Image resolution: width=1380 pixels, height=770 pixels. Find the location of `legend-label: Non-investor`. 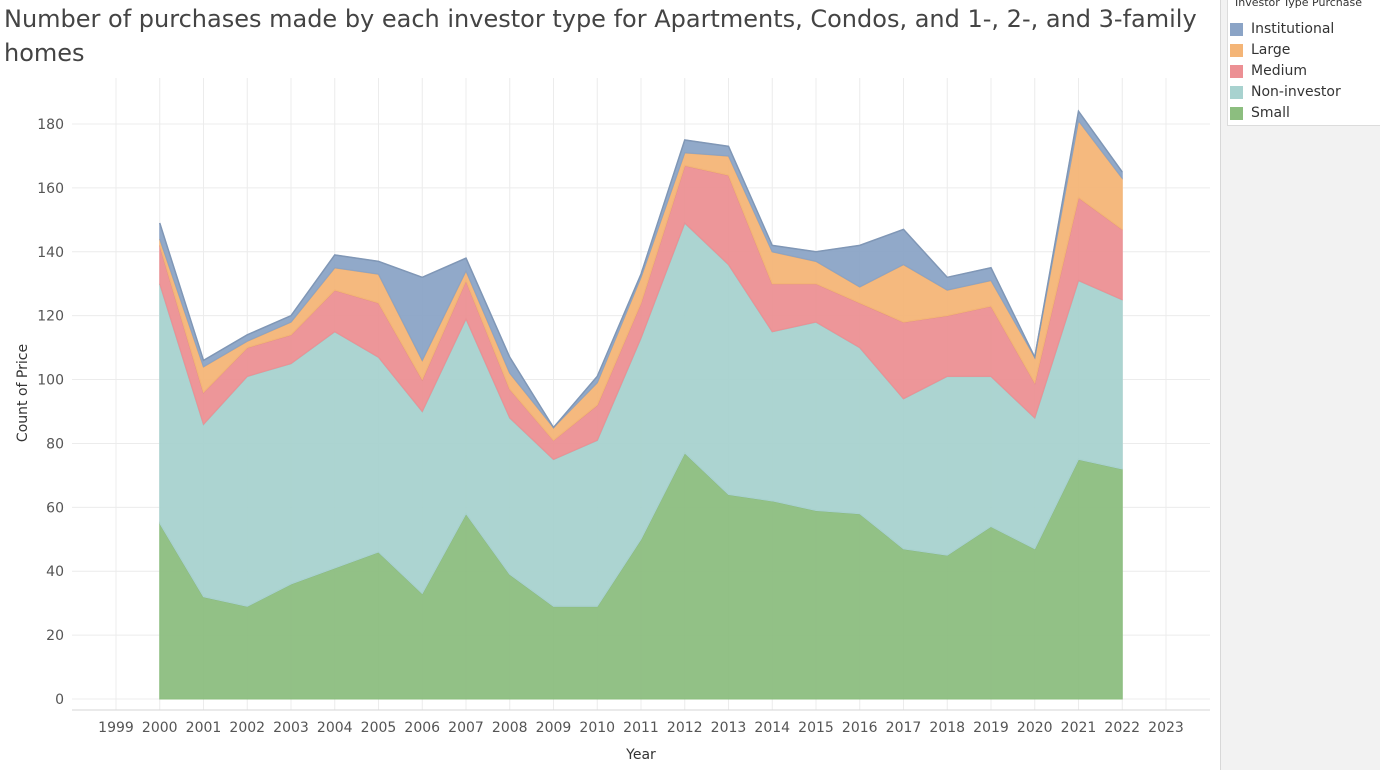

legend-label: Non-investor is located at coordinates (1296, 92).